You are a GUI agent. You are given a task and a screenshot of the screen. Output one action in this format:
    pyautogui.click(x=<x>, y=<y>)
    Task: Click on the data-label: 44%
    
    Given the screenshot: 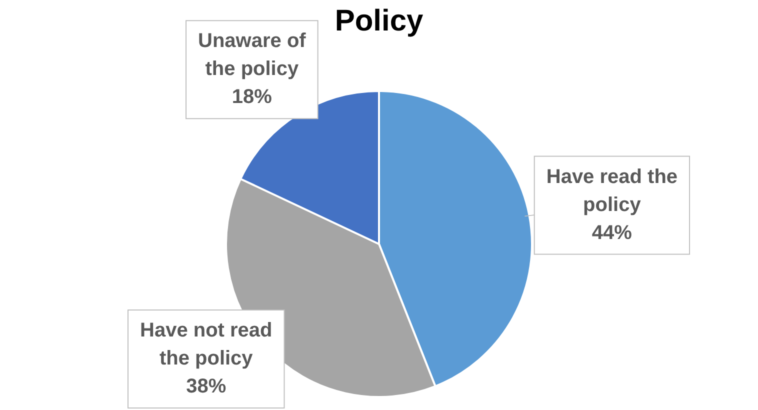 What is the action you would take?
    pyautogui.click(x=612, y=233)
    